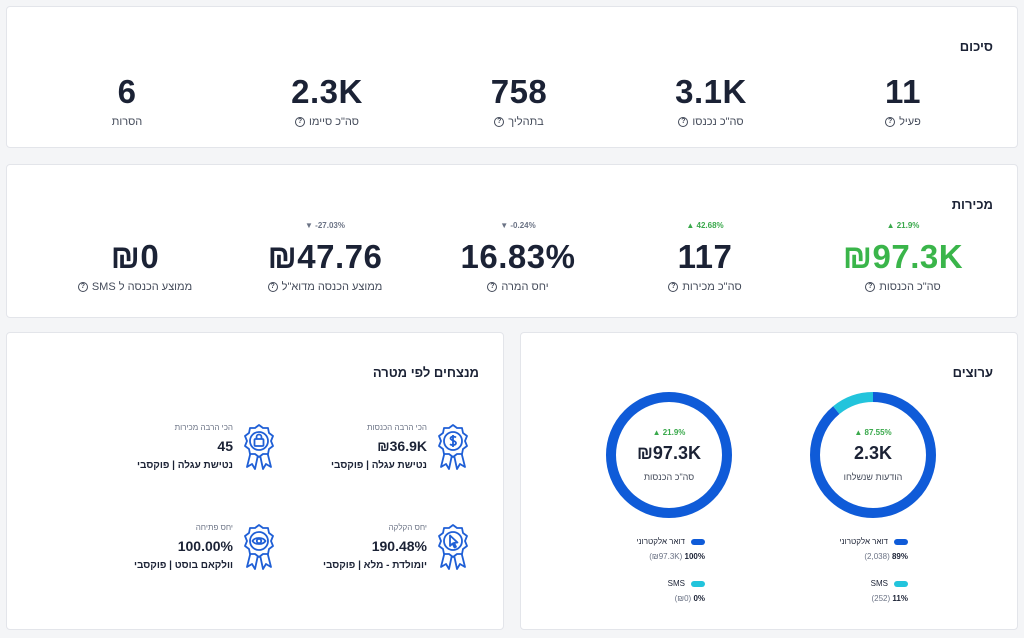 Image resolution: width=1024 pixels, height=638 pixels. I want to click on metric-label: ממוצע הכנסה מדוא"ל, so click(332, 287).